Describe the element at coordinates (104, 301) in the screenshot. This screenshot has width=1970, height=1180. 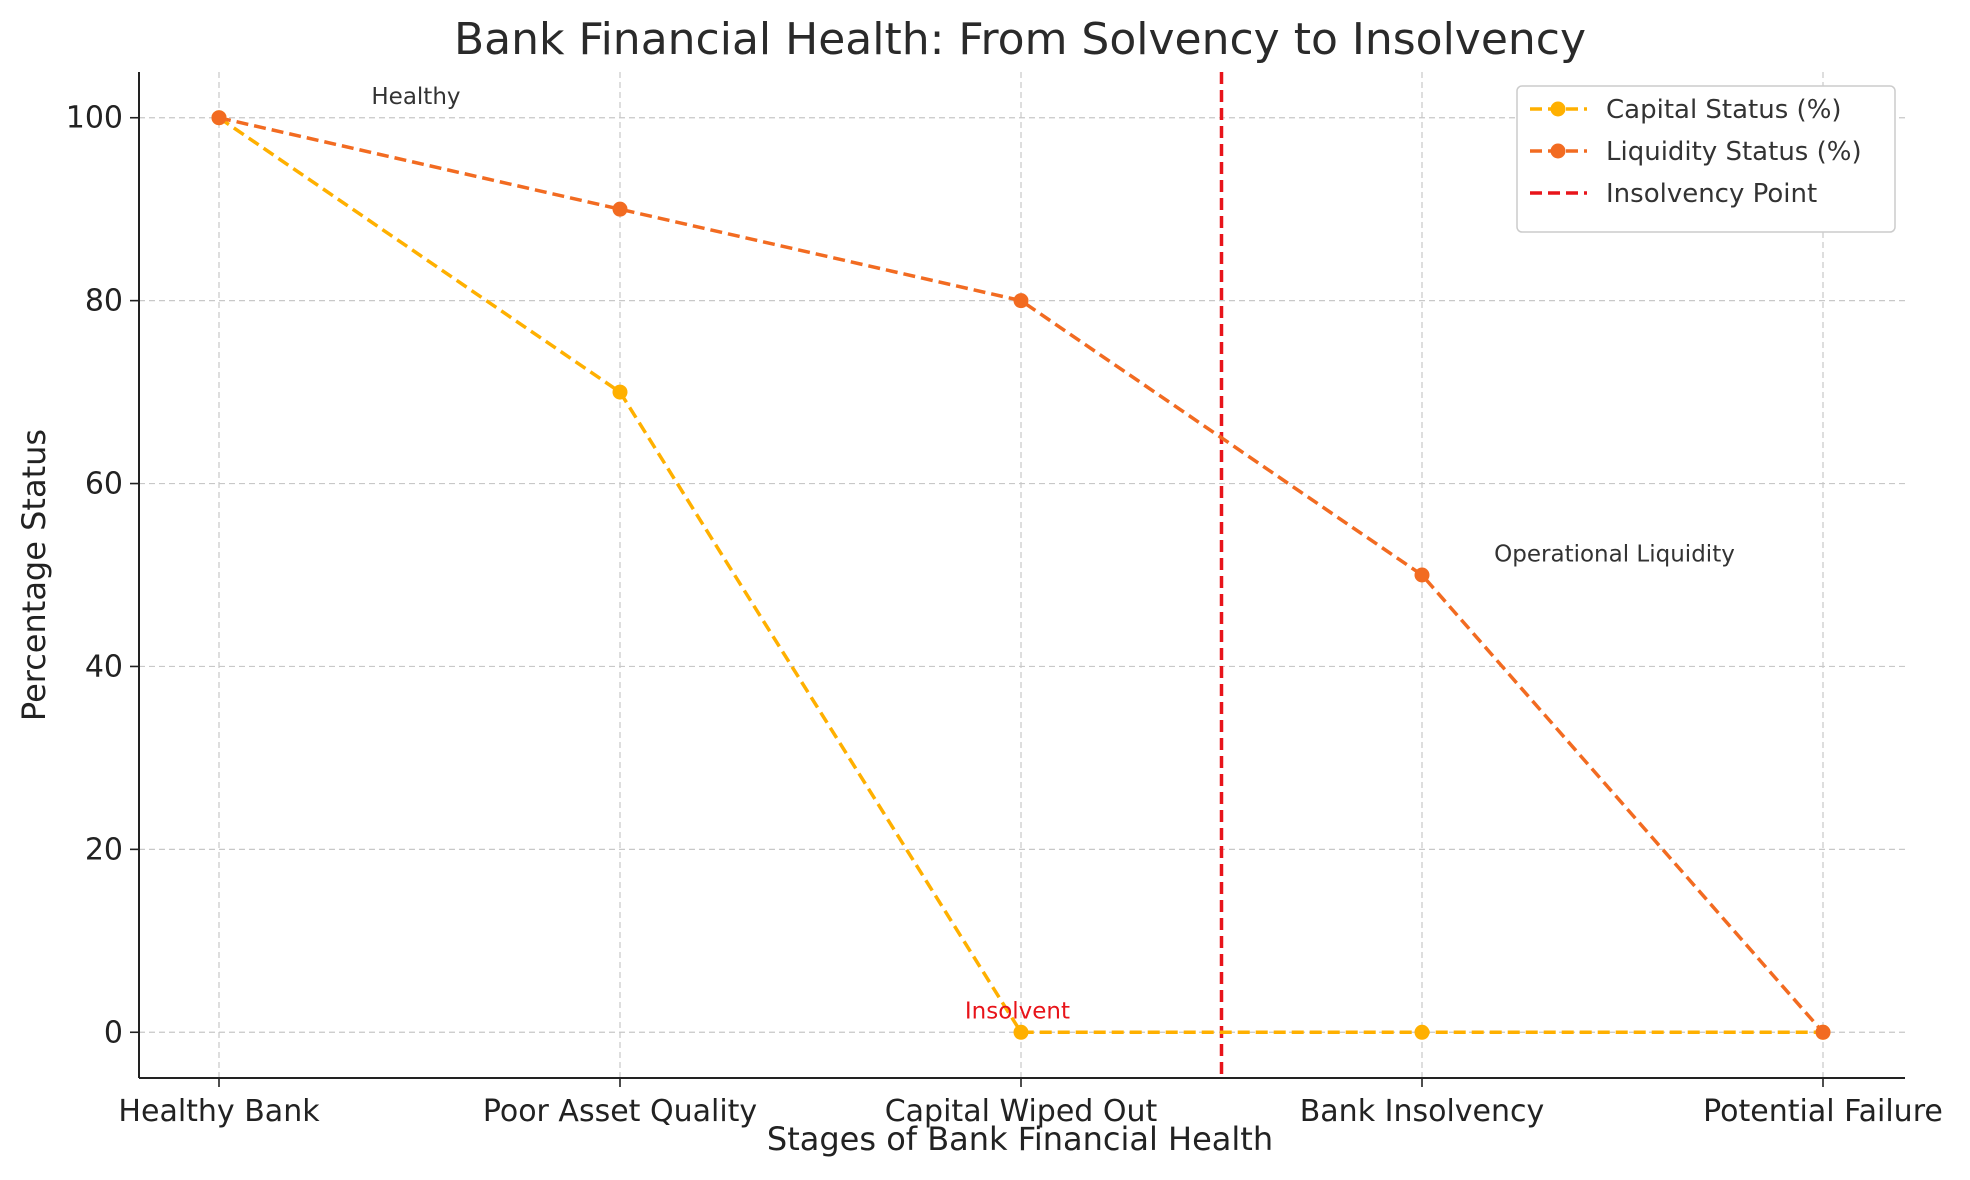
I see `y-tick-label: 80` at that location.